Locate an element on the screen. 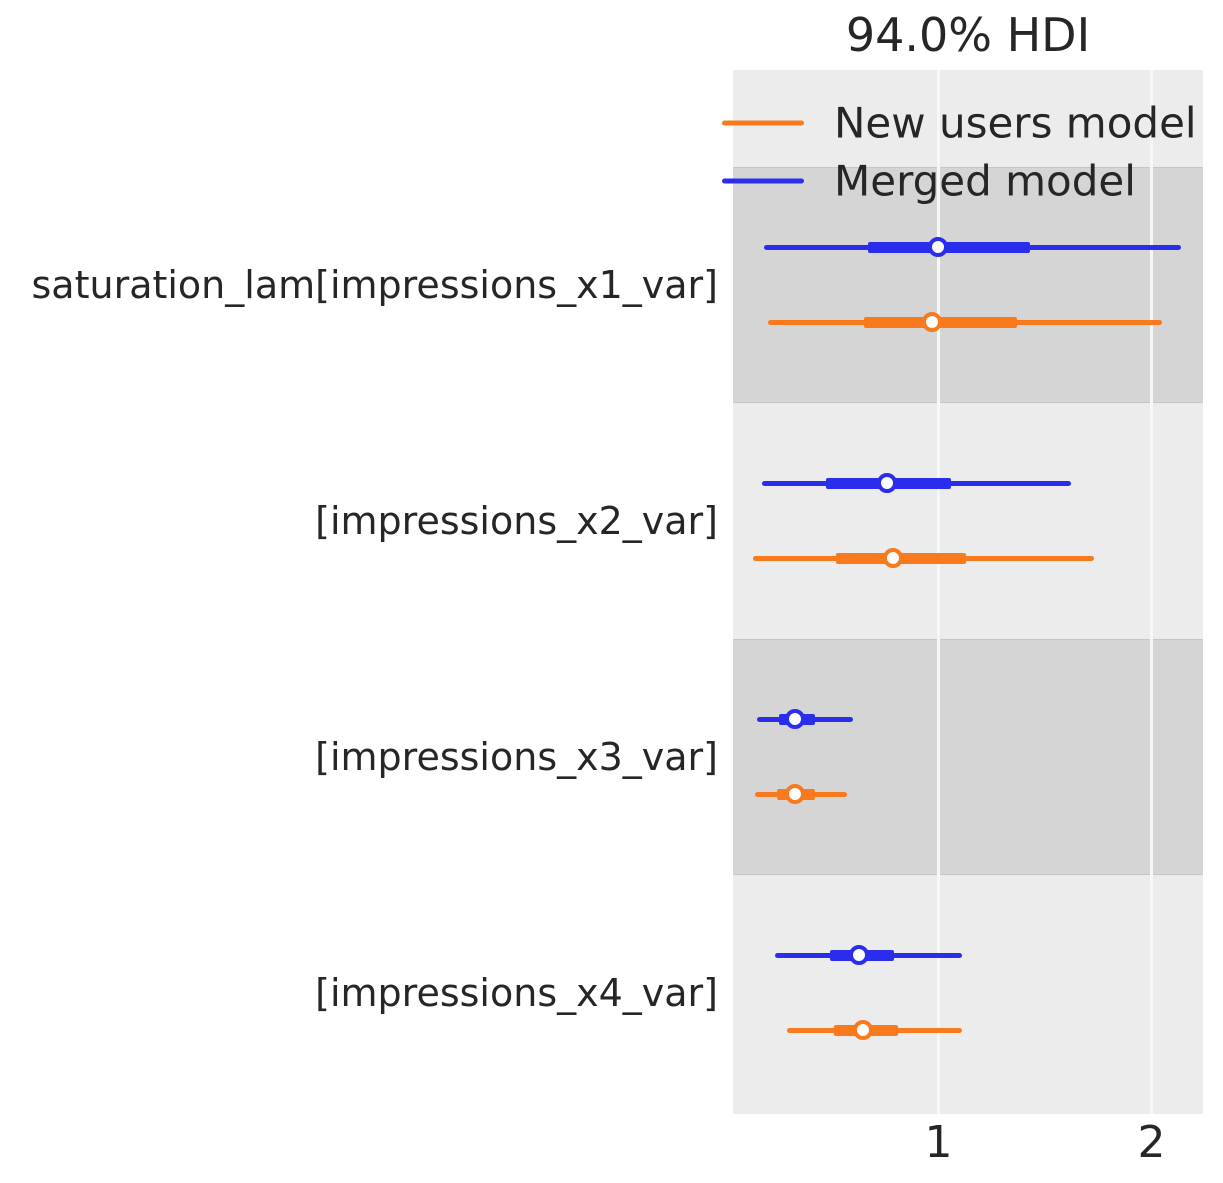 The image size is (1223, 1183). legend-label: New users model is located at coordinates (1015, 123).